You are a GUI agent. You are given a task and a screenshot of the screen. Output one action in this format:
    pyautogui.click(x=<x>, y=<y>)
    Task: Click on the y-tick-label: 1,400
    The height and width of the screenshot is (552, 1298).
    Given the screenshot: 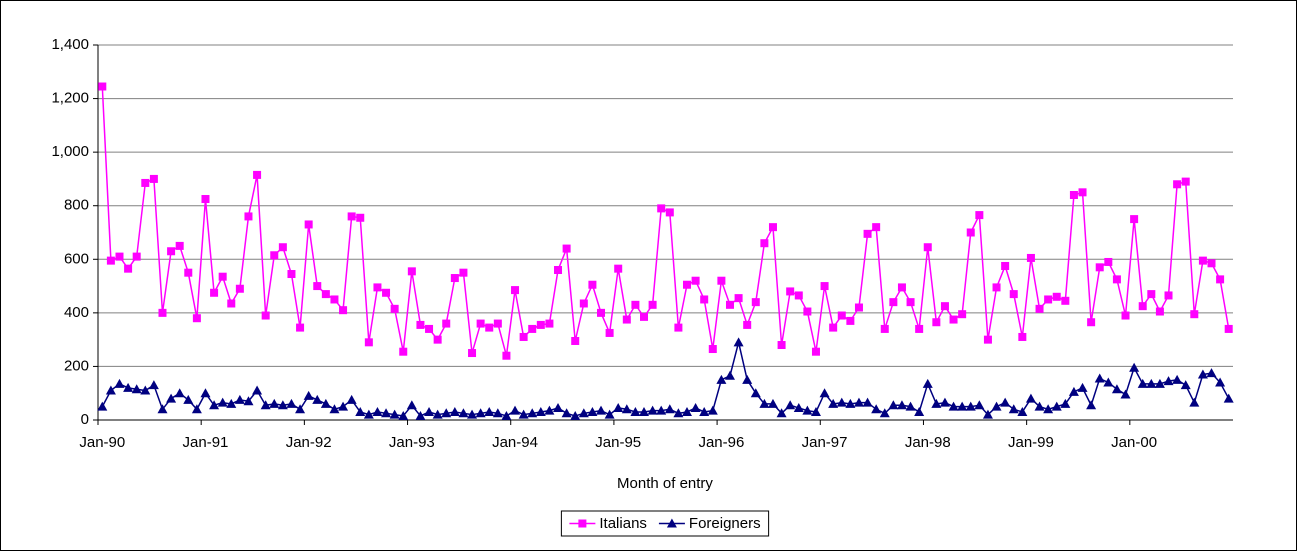 What is the action you would take?
    pyautogui.click(x=70, y=44)
    